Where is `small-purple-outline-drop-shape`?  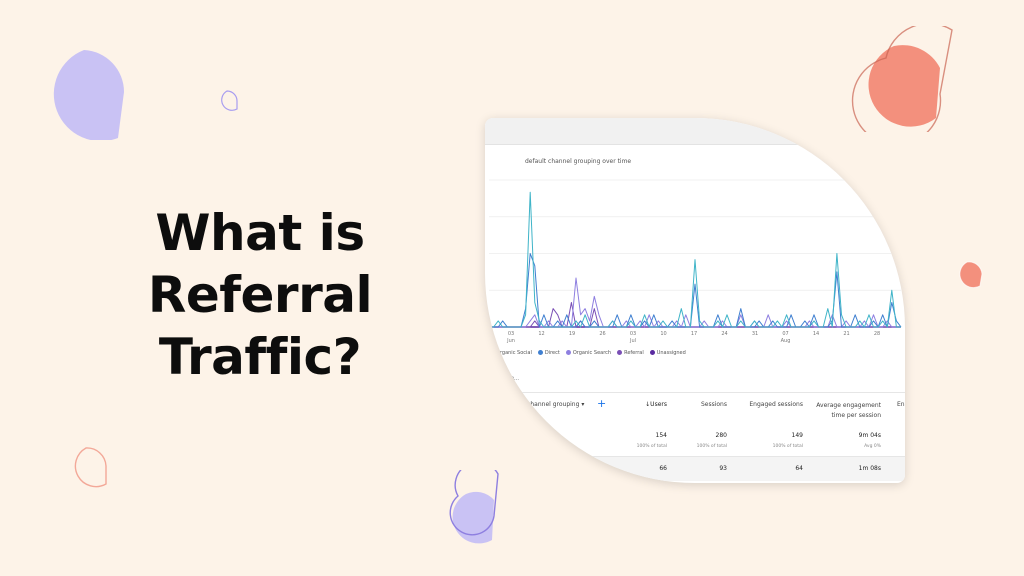 small-purple-outline-drop-shape is located at coordinates (229, 100).